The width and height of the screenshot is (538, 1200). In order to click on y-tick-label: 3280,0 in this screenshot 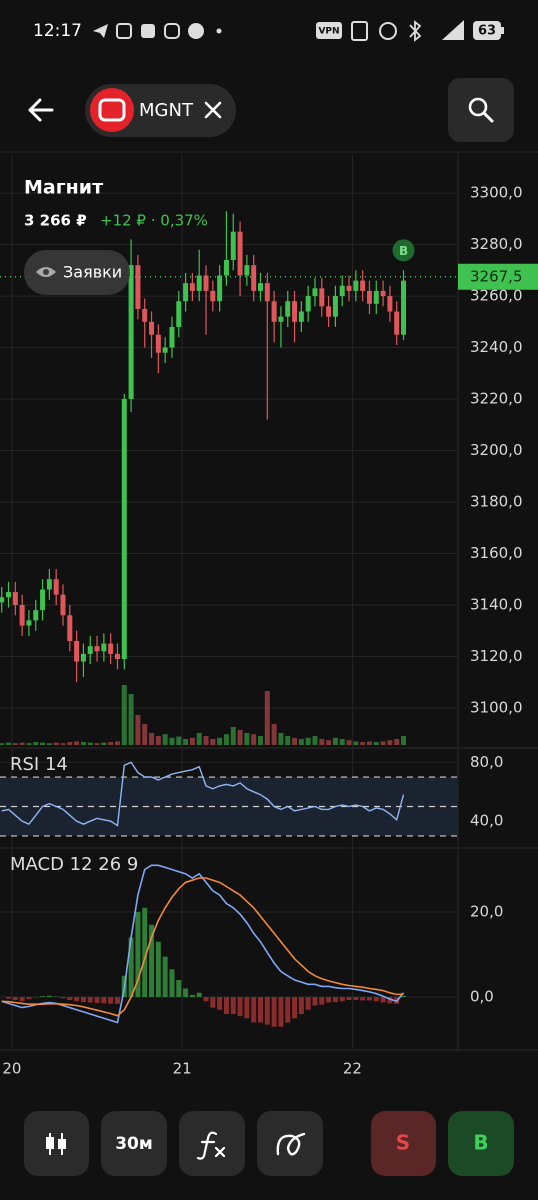, I will do `click(496, 244)`.